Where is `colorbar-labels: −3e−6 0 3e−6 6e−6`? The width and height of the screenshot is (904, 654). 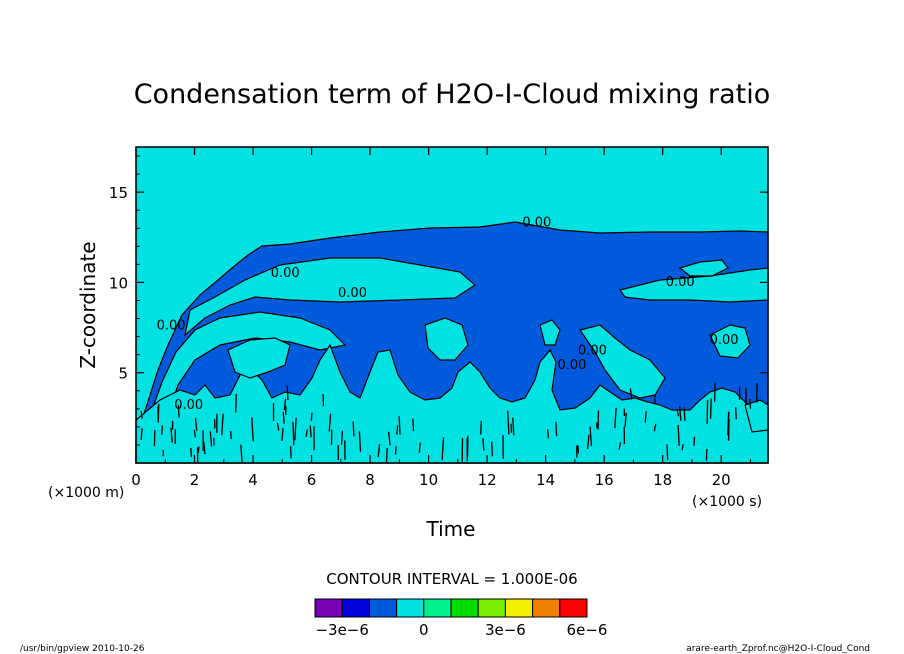
colorbar-labels: −3e−6 0 3e−6 6e−6 is located at coordinates (461, 630).